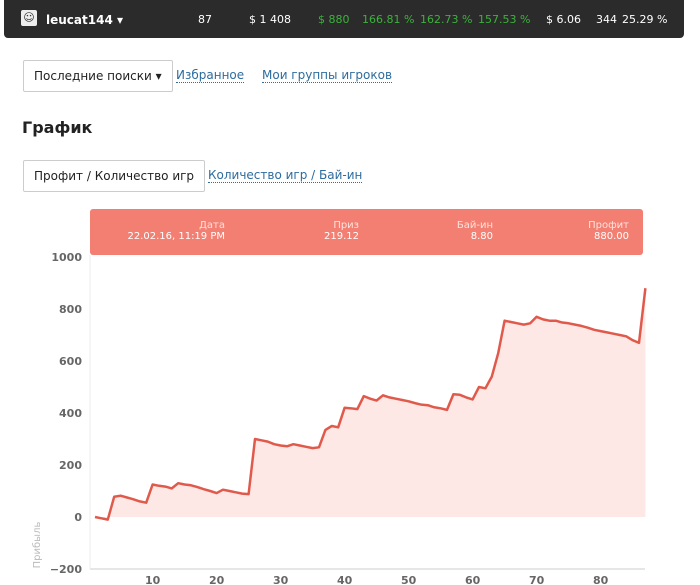 Image resolution: width=700 pixels, height=585 pixels. What do you see at coordinates (210, 75) in the screenshot?
I see `favorites-link: Избранное` at bounding box center [210, 75].